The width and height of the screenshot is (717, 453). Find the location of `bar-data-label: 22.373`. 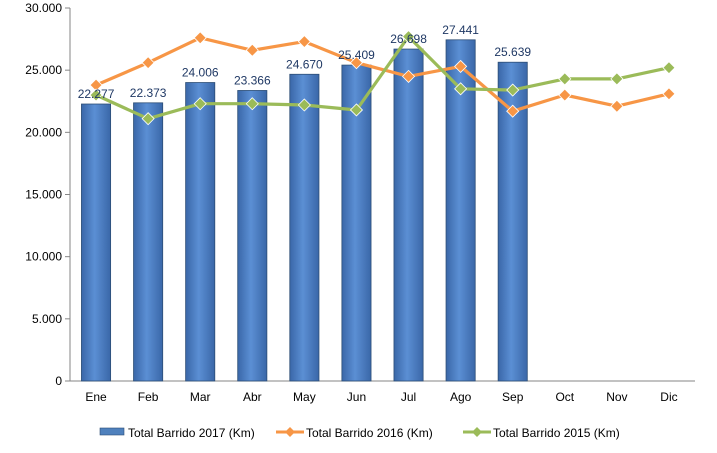

bar-data-label: 22.373 is located at coordinates (148, 93).